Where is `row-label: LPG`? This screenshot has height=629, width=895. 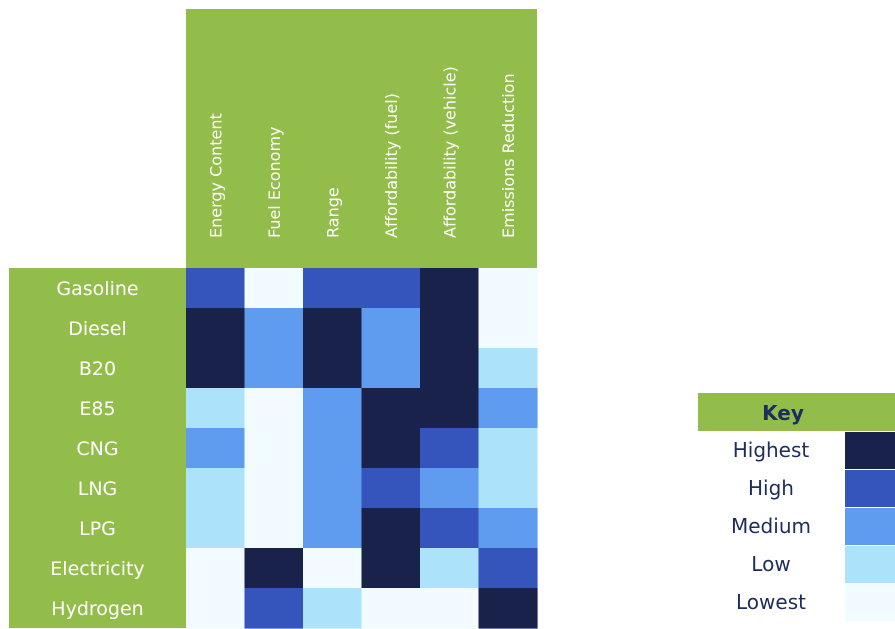
row-label: LPG is located at coordinates (97, 529).